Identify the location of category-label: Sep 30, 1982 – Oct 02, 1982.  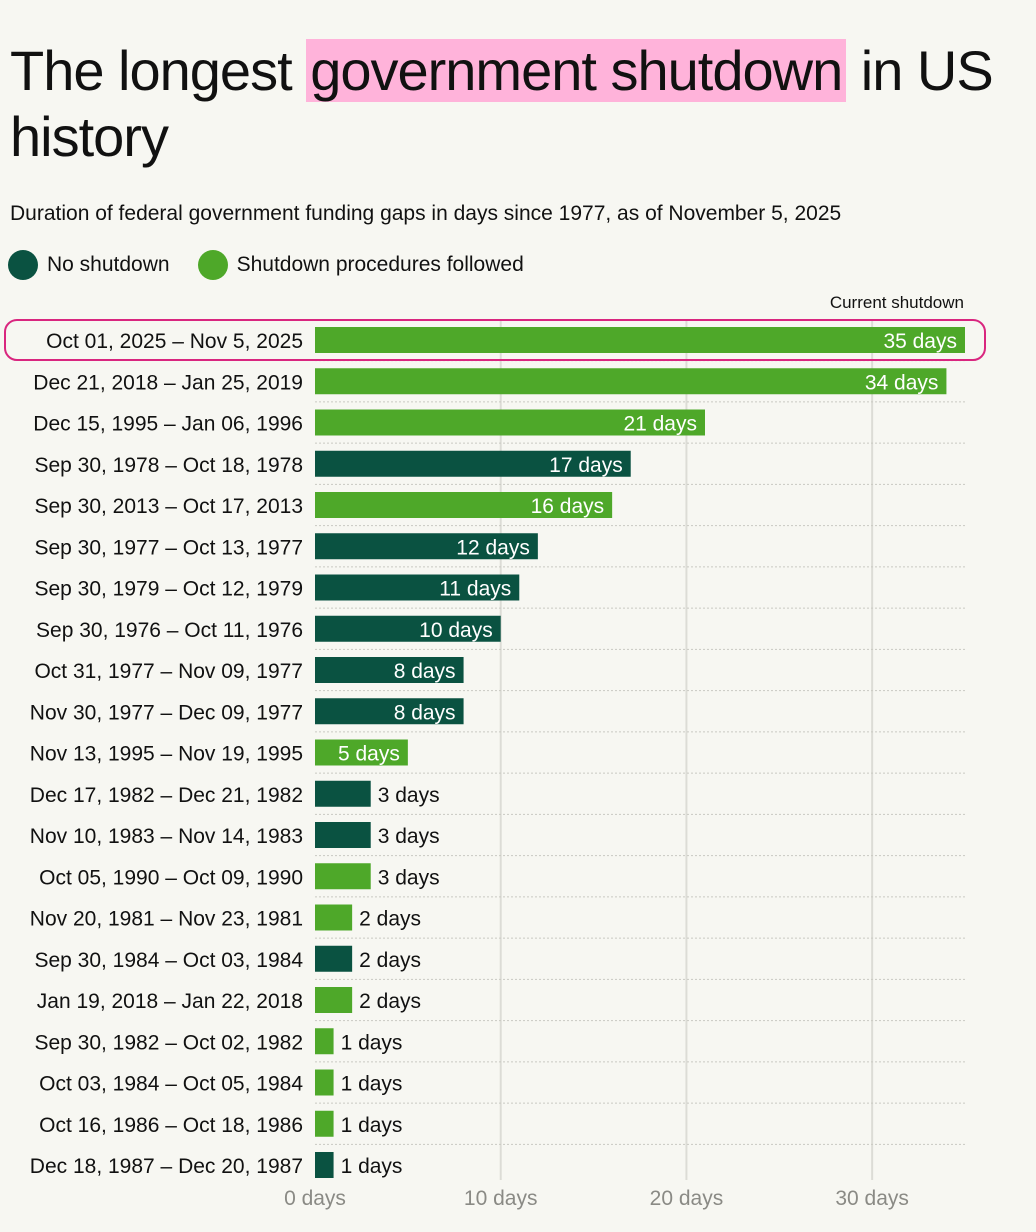
(168, 1042).